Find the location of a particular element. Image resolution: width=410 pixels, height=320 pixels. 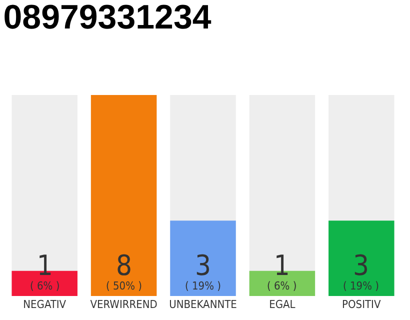

data-label: 8 ( 50% ) is located at coordinates (124, 270).